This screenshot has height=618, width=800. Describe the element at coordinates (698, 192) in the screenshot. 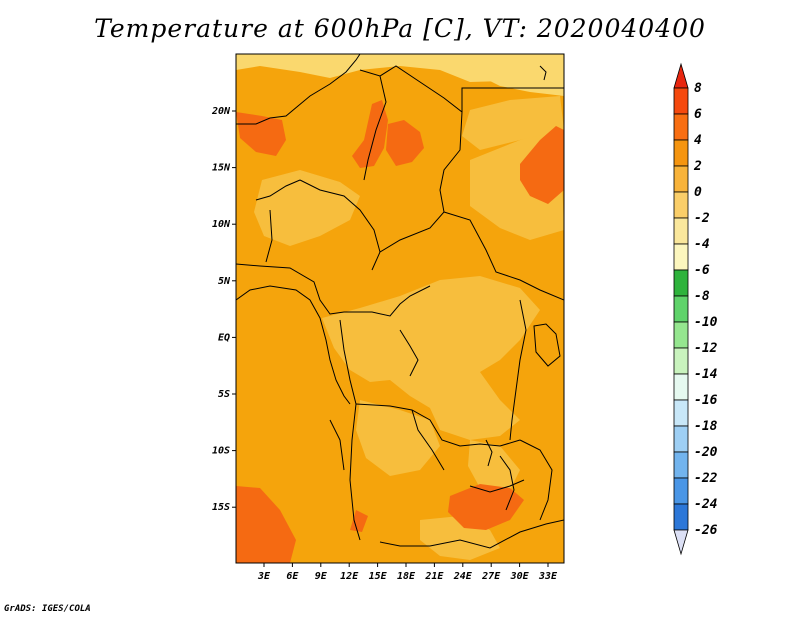

I see `colorbar-level-label: 0` at that location.